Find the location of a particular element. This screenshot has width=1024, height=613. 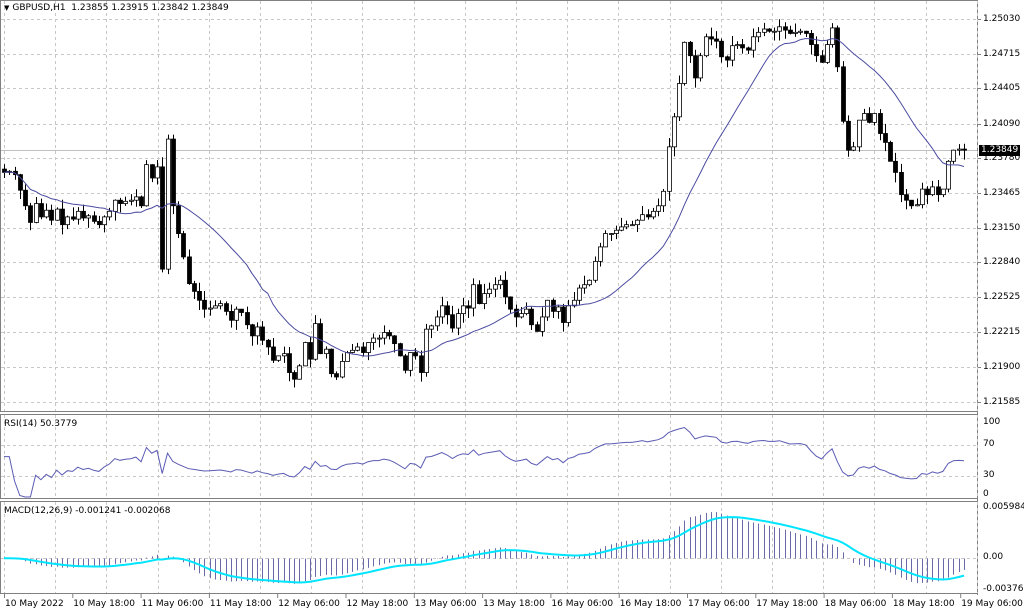

time-tick-label: 16 May 18:00 is located at coordinates (650, 604).